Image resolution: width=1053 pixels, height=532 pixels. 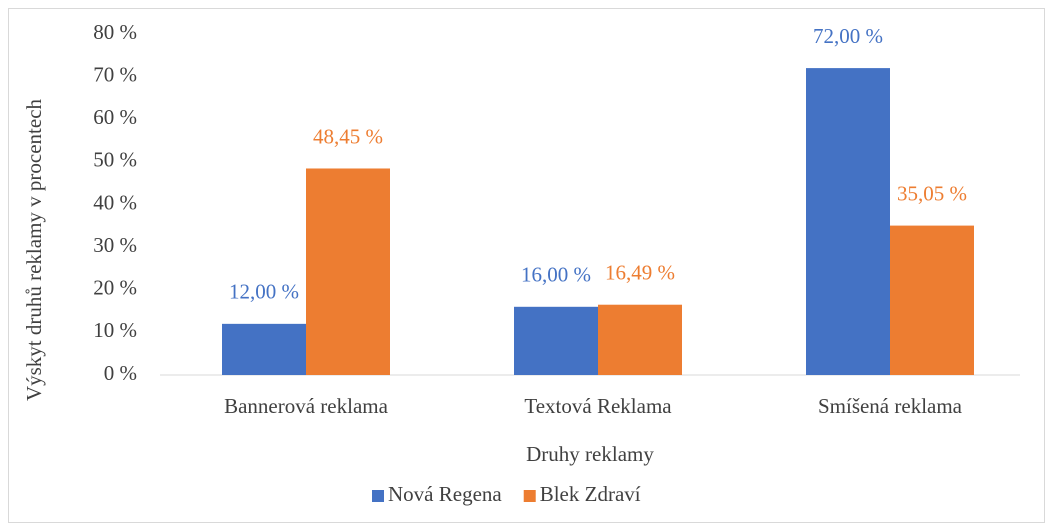 What do you see at coordinates (115, 117) in the screenshot?
I see `y-tick-label: 60 %` at bounding box center [115, 117].